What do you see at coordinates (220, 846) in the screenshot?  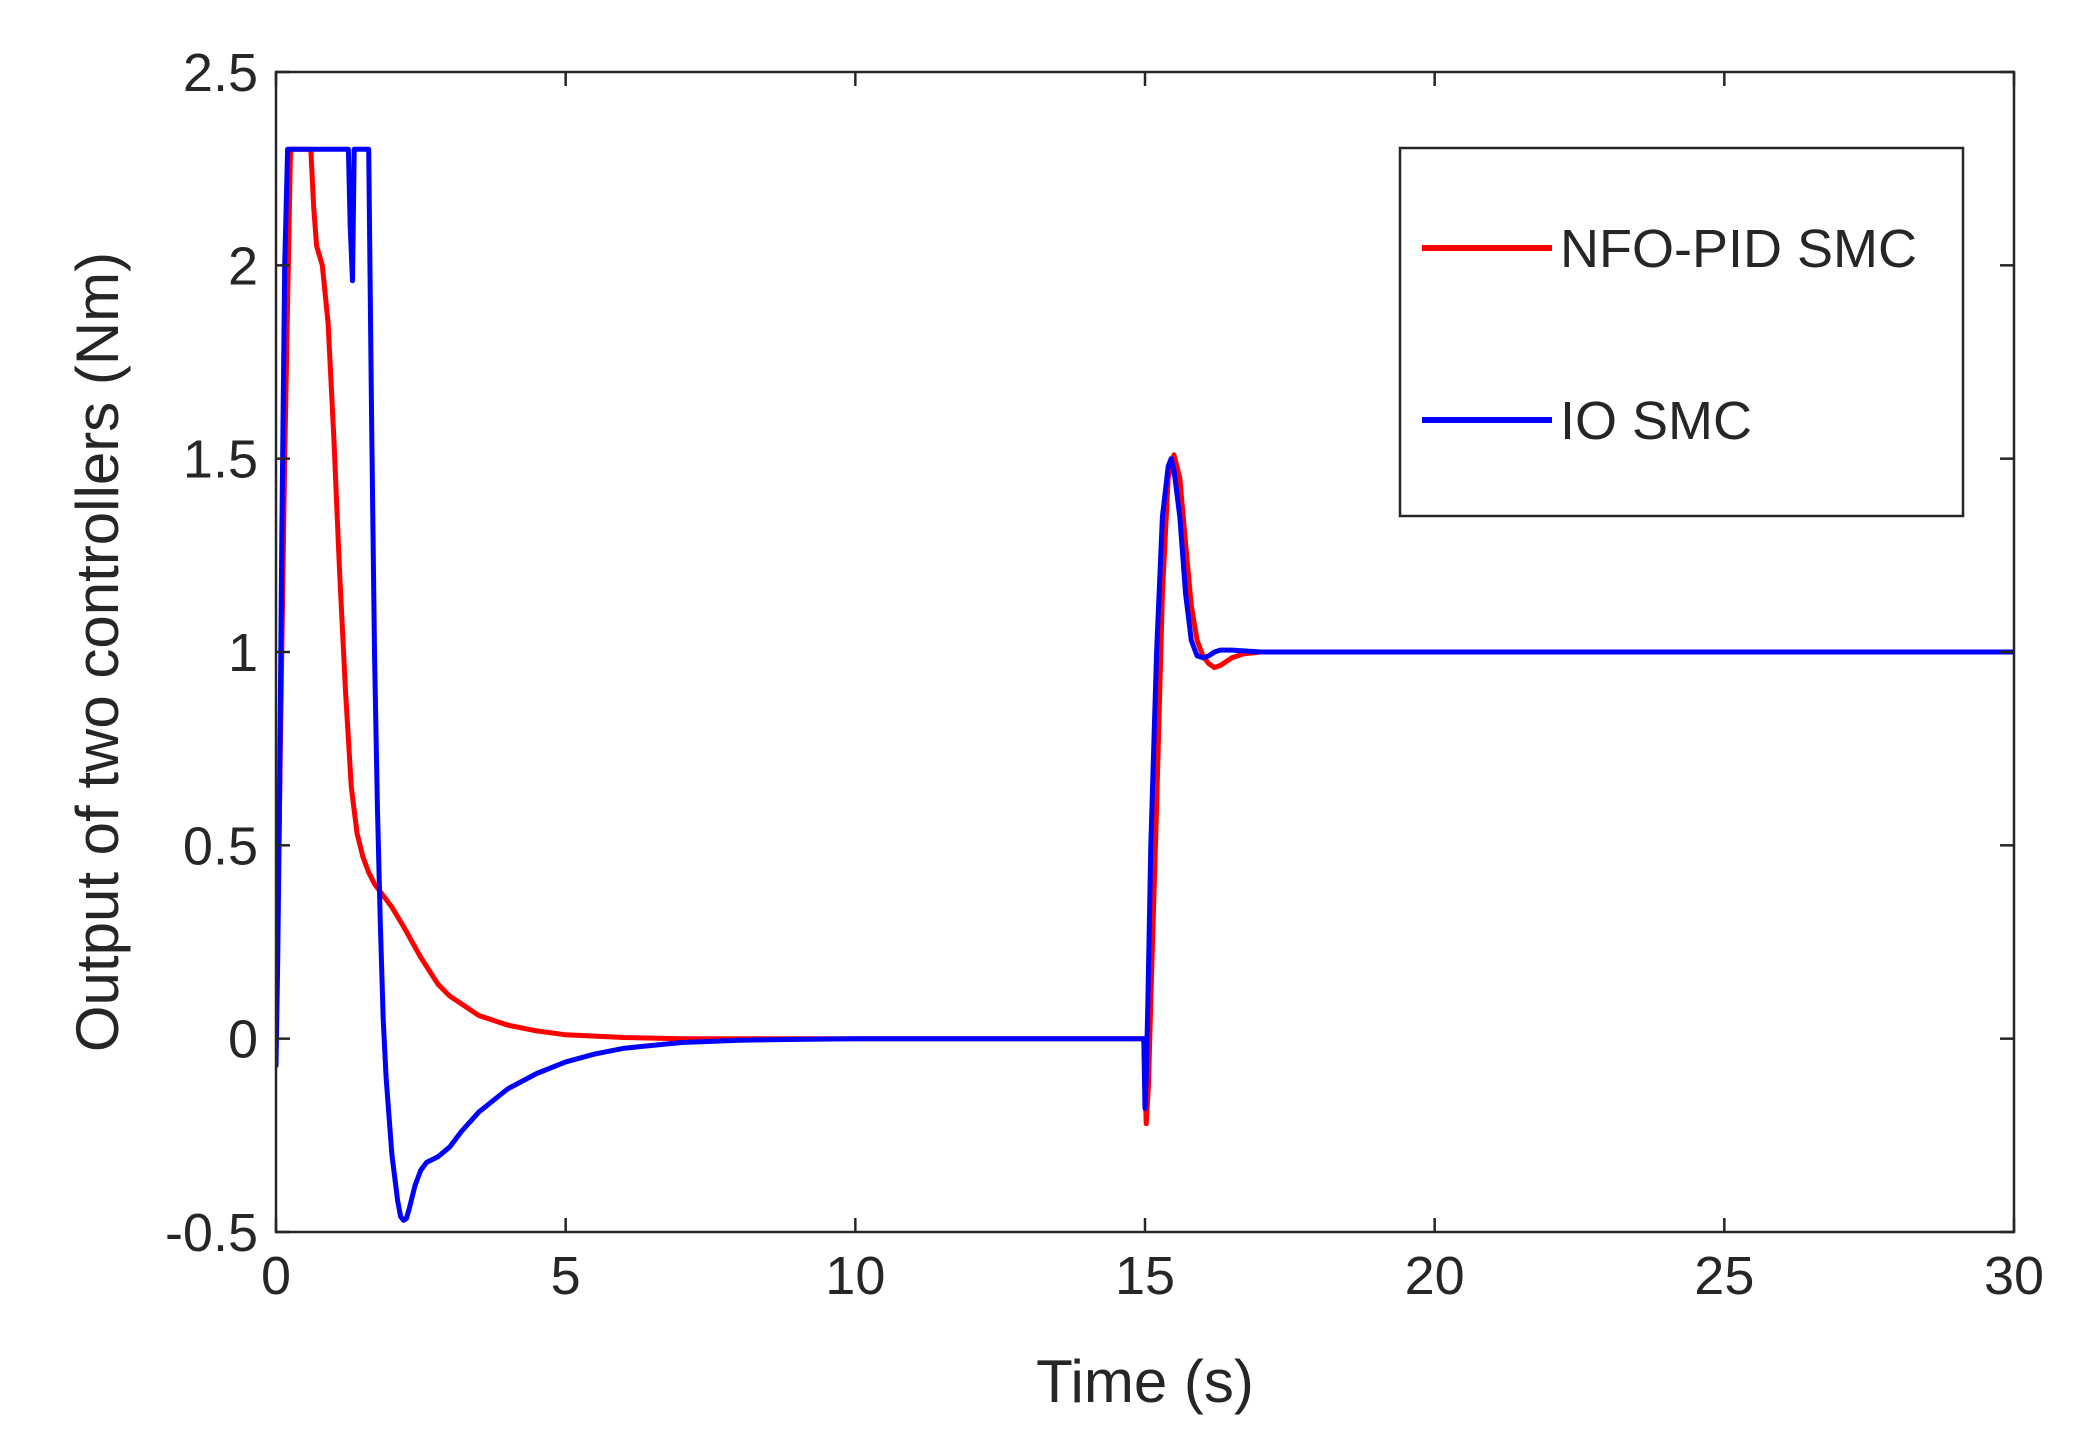 I see `y-tick-label: 0.5` at bounding box center [220, 846].